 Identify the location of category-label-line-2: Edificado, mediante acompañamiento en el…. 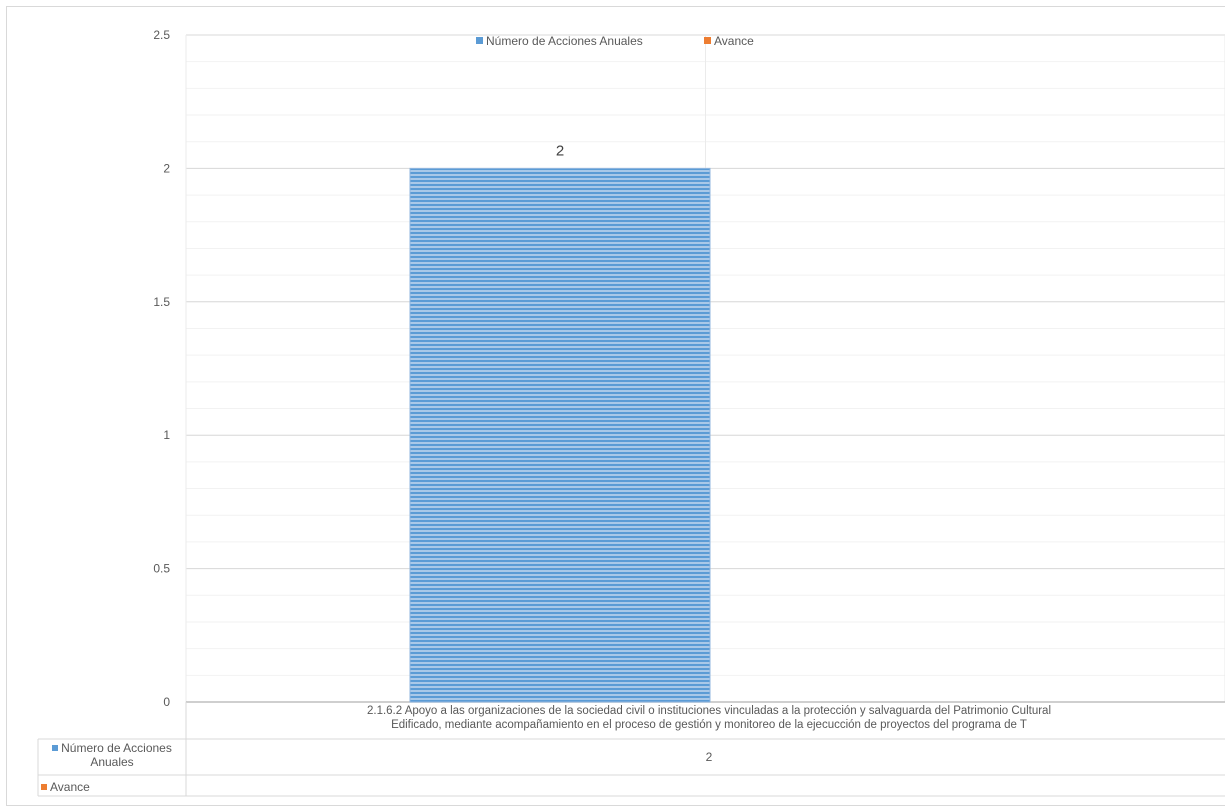
(709, 725).